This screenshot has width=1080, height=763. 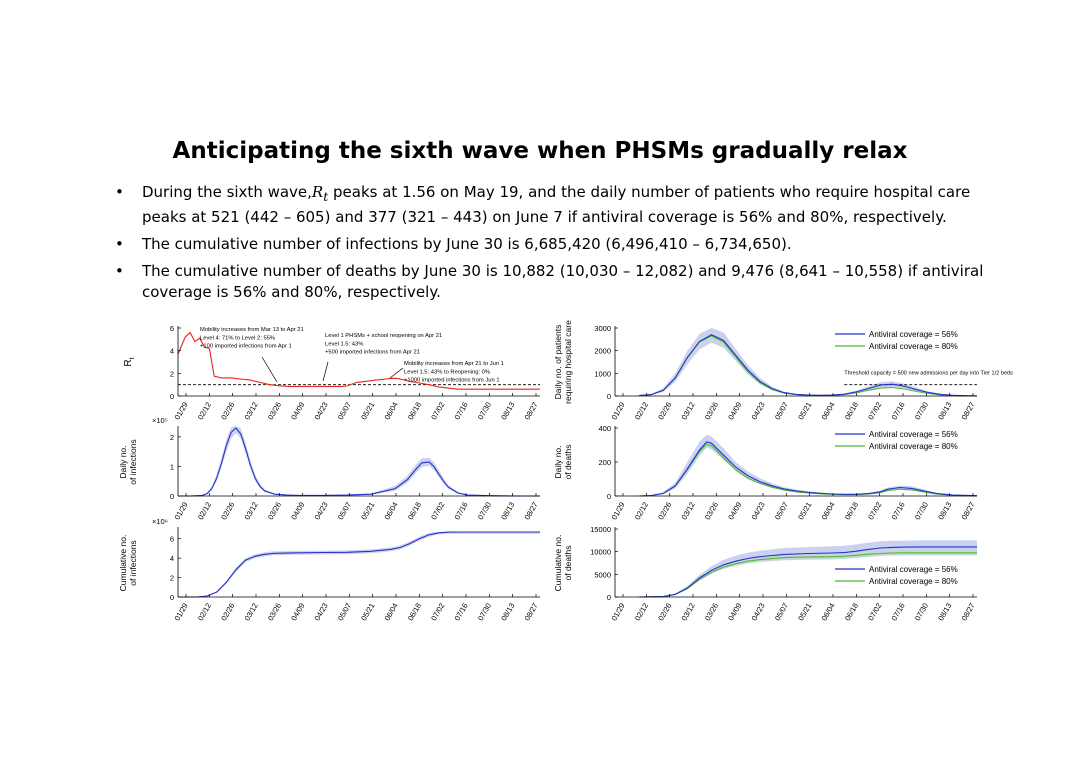 I want to click on axis-multiplier: ×10⁵, so click(x=160, y=420).